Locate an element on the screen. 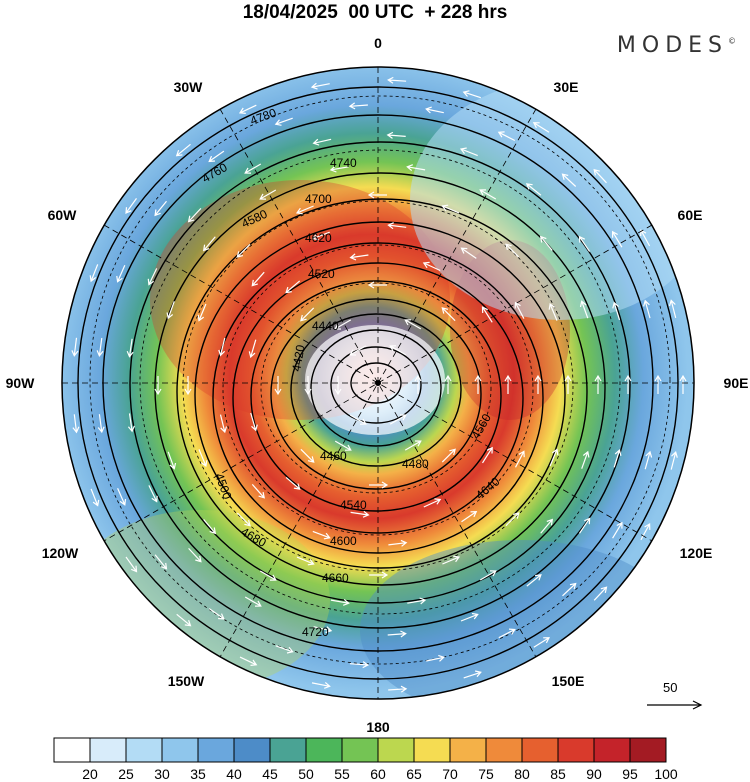 The width and height of the screenshot is (750, 782). colorbar-tick-label: 65 is located at coordinates (414, 774).